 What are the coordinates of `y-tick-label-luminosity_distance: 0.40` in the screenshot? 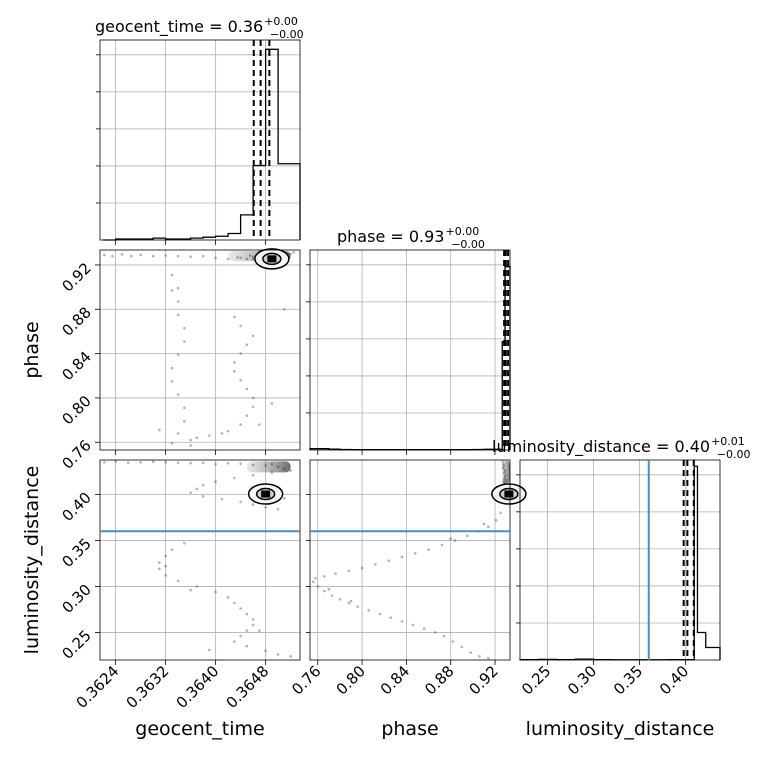 It's located at (76, 507).